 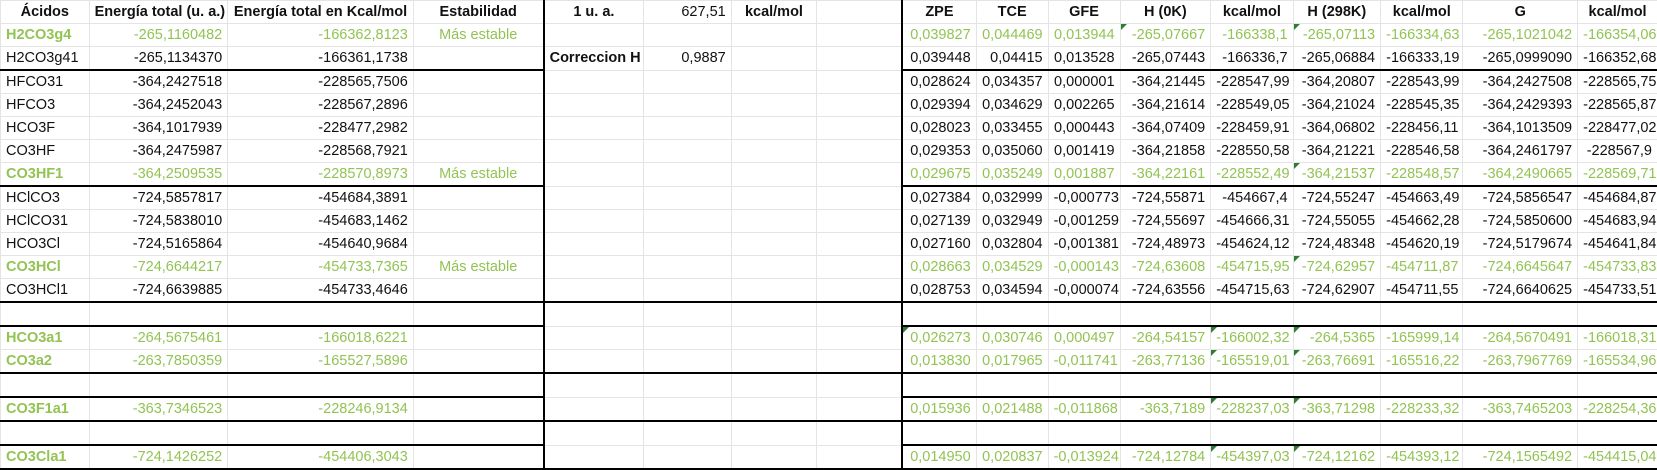 What do you see at coordinates (158, 198) in the screenshot?
I see `cell-energy-au: -724,5857817` at bounding box center [158, 198].